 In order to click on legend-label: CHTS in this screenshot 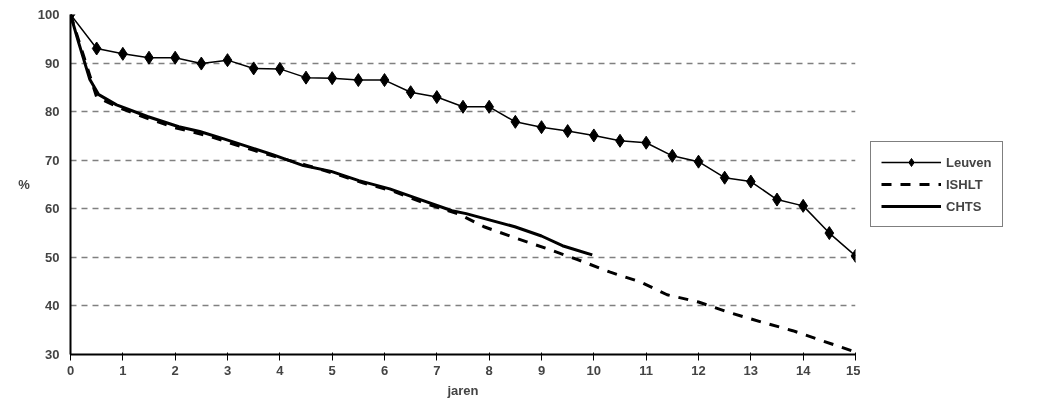, I will do `click(964, 206)`.